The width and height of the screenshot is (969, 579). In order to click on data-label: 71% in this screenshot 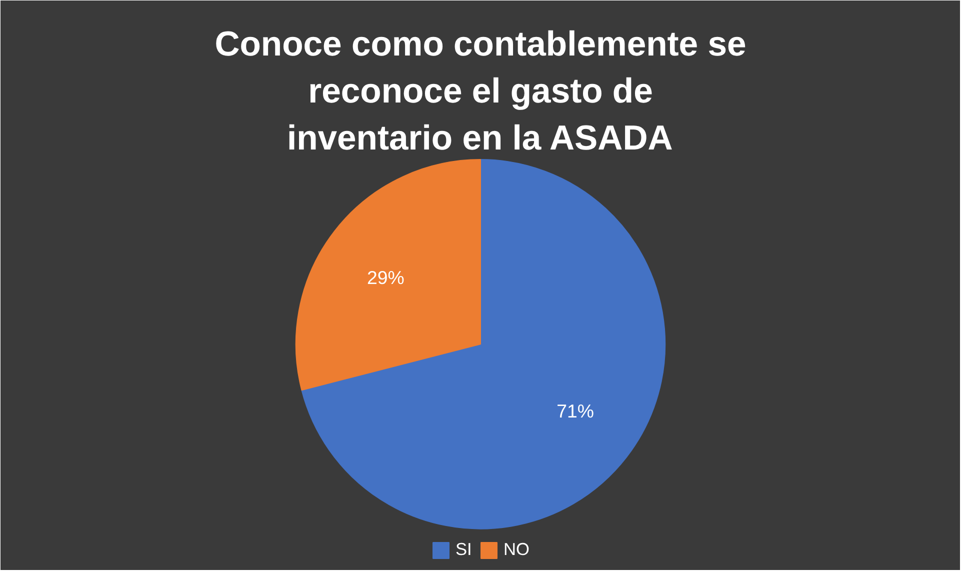, I will do `click(575, 411)`.